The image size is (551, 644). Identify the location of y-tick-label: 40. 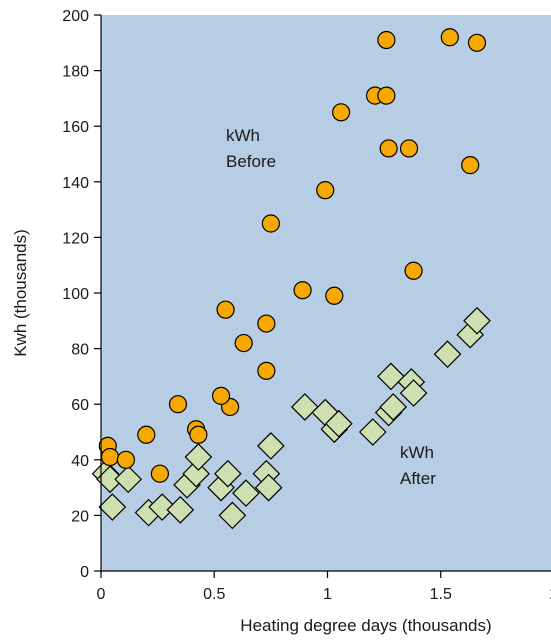
(80, 461).